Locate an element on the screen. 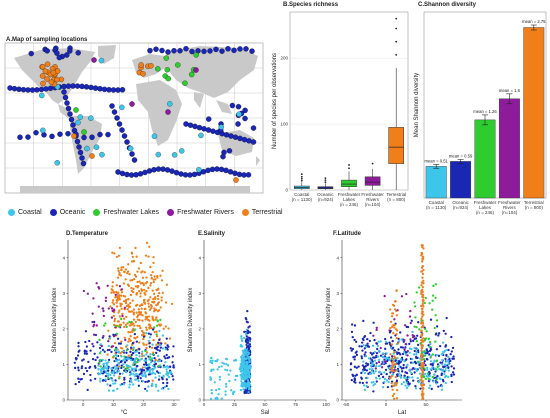 Image resolution: width=550 pixels, height=418 pixels. box-outlier is located at coordinates (396, 18).